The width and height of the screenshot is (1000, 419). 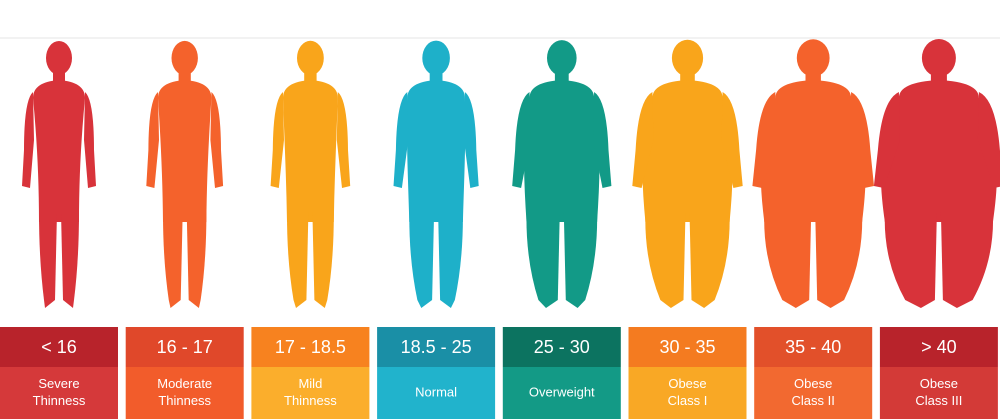 I want to click on label-text: Normal, so click(x=436, y=391).